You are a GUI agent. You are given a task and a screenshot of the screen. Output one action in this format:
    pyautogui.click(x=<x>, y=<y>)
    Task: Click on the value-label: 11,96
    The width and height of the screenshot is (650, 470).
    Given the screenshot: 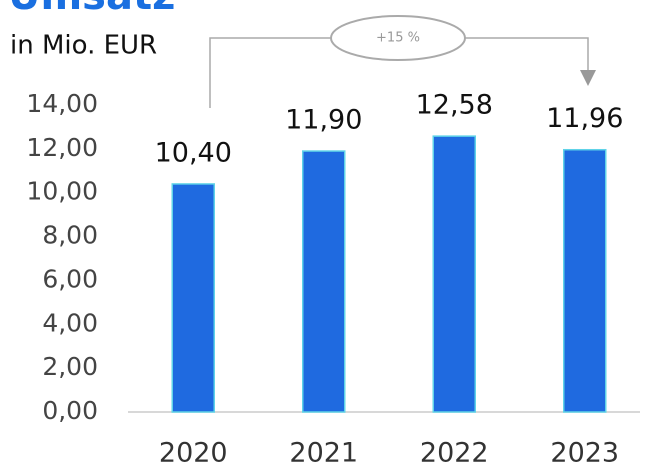 What is the action you would take?
    pyautogui.click(x=584, y=118)
    